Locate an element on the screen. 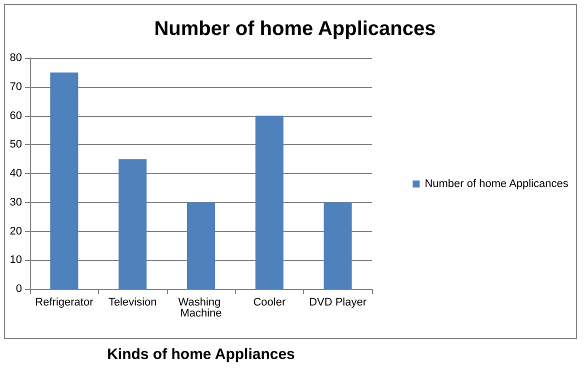 The height and width of the screenshot is (368, 584). x-tick-label: Washing Machine is located at coordinates (201, 308).